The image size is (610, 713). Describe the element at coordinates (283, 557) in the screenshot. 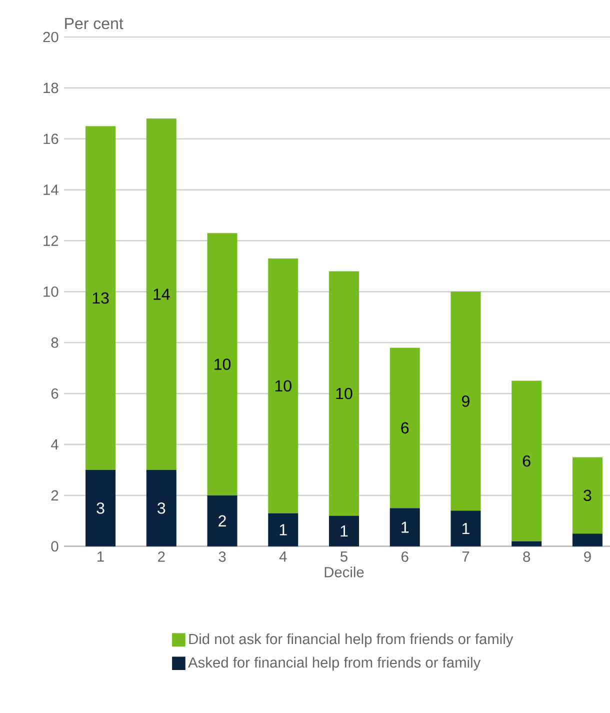

I see `x-tick-label: 4` at that location.